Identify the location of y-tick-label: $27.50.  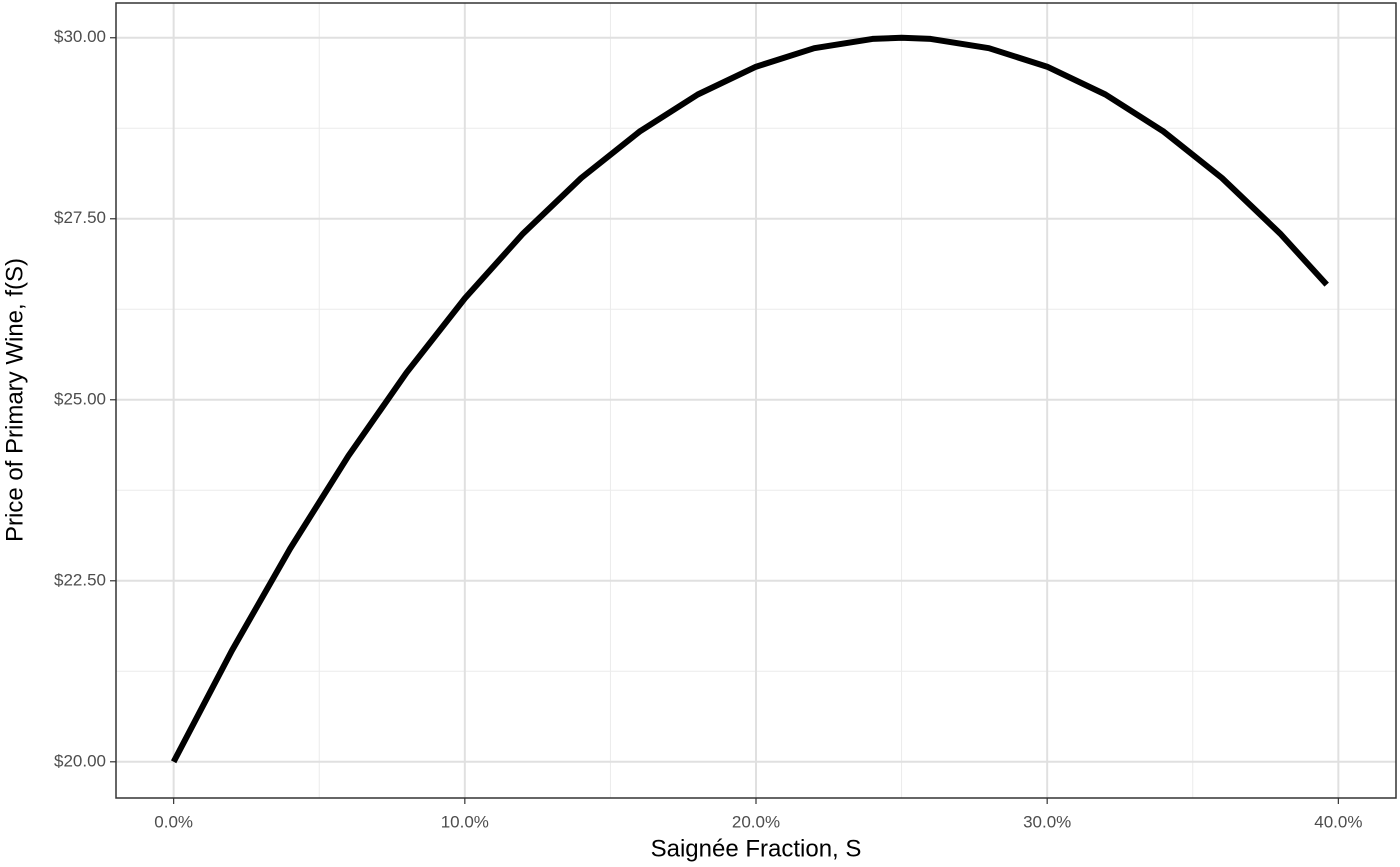
(80, 217).